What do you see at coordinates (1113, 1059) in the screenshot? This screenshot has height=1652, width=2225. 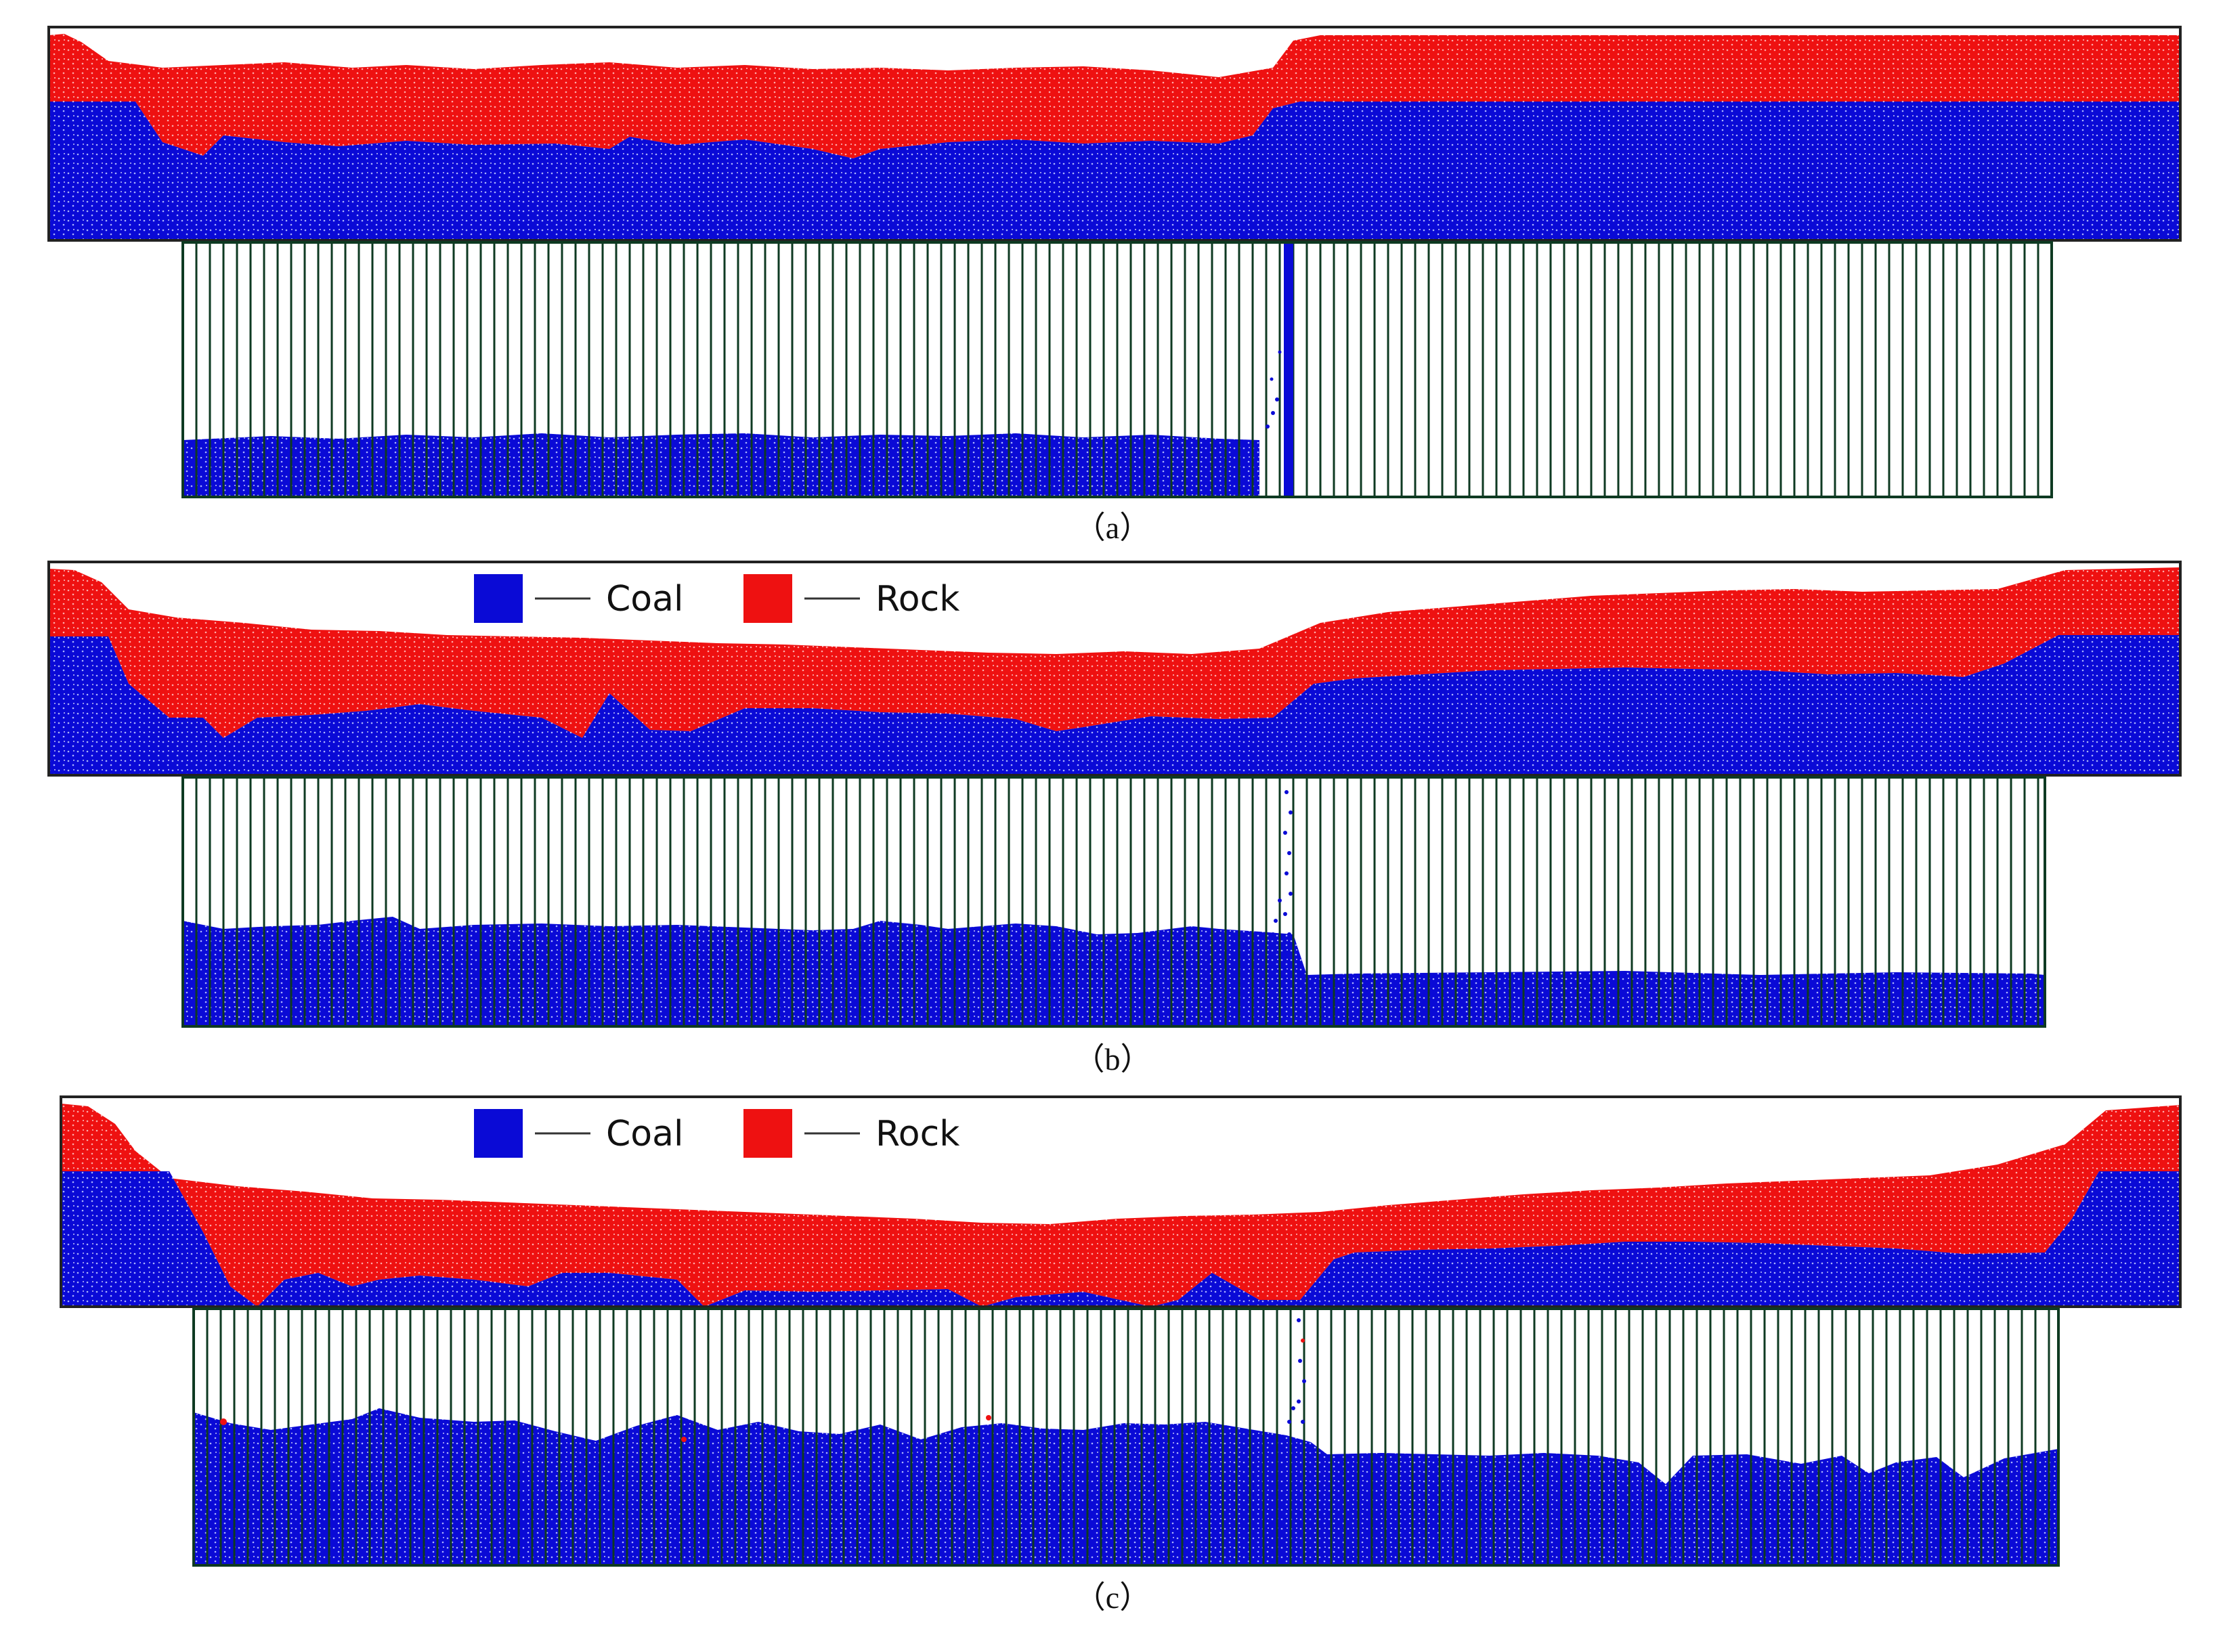 I see `caption-b: （b）` at bounding box center [1113, 1059].